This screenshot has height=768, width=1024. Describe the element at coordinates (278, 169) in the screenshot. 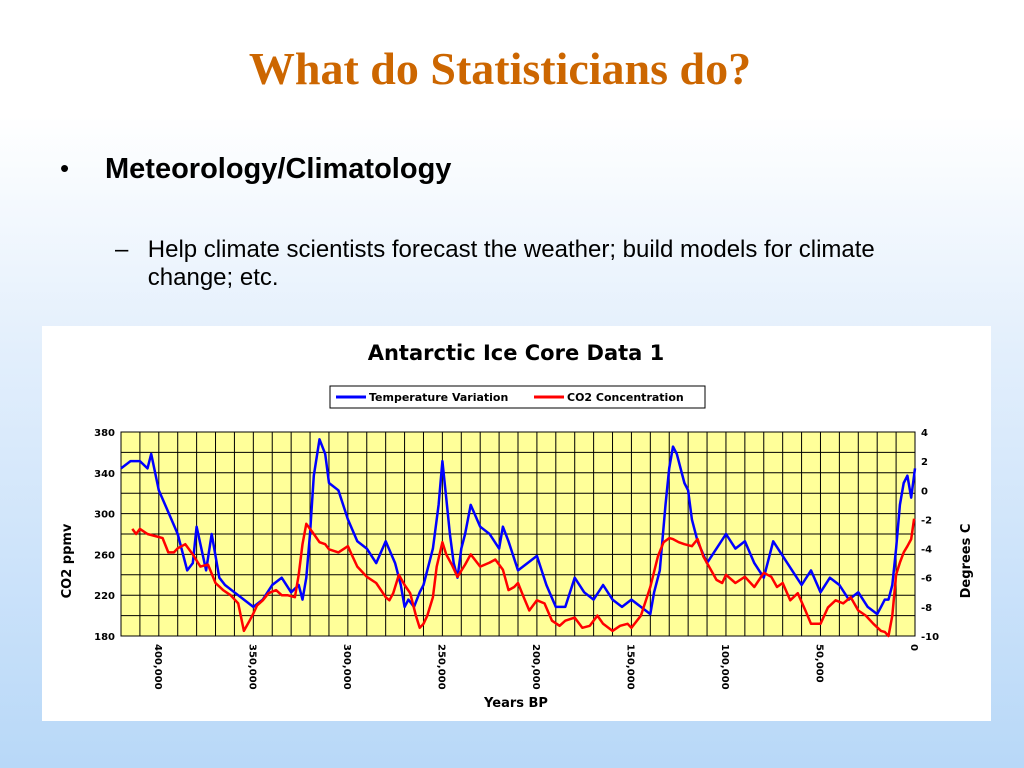

I see `bullet-heading: Meteorology/Climatology` at that location.